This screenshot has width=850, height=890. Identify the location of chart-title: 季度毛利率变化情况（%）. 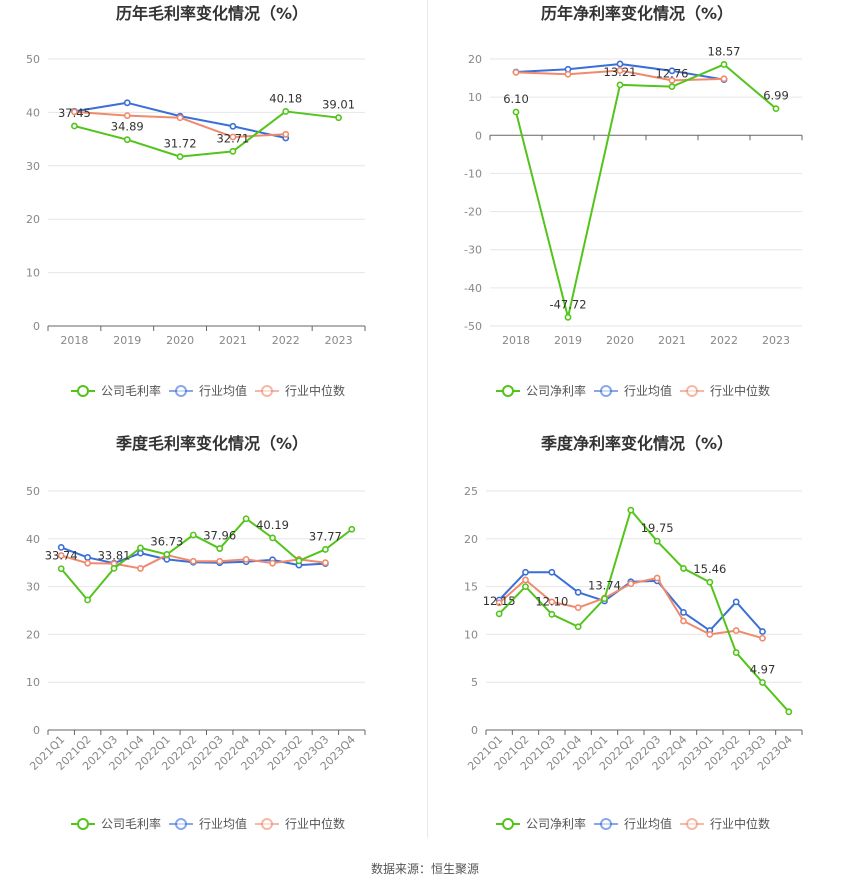
(211, 443).